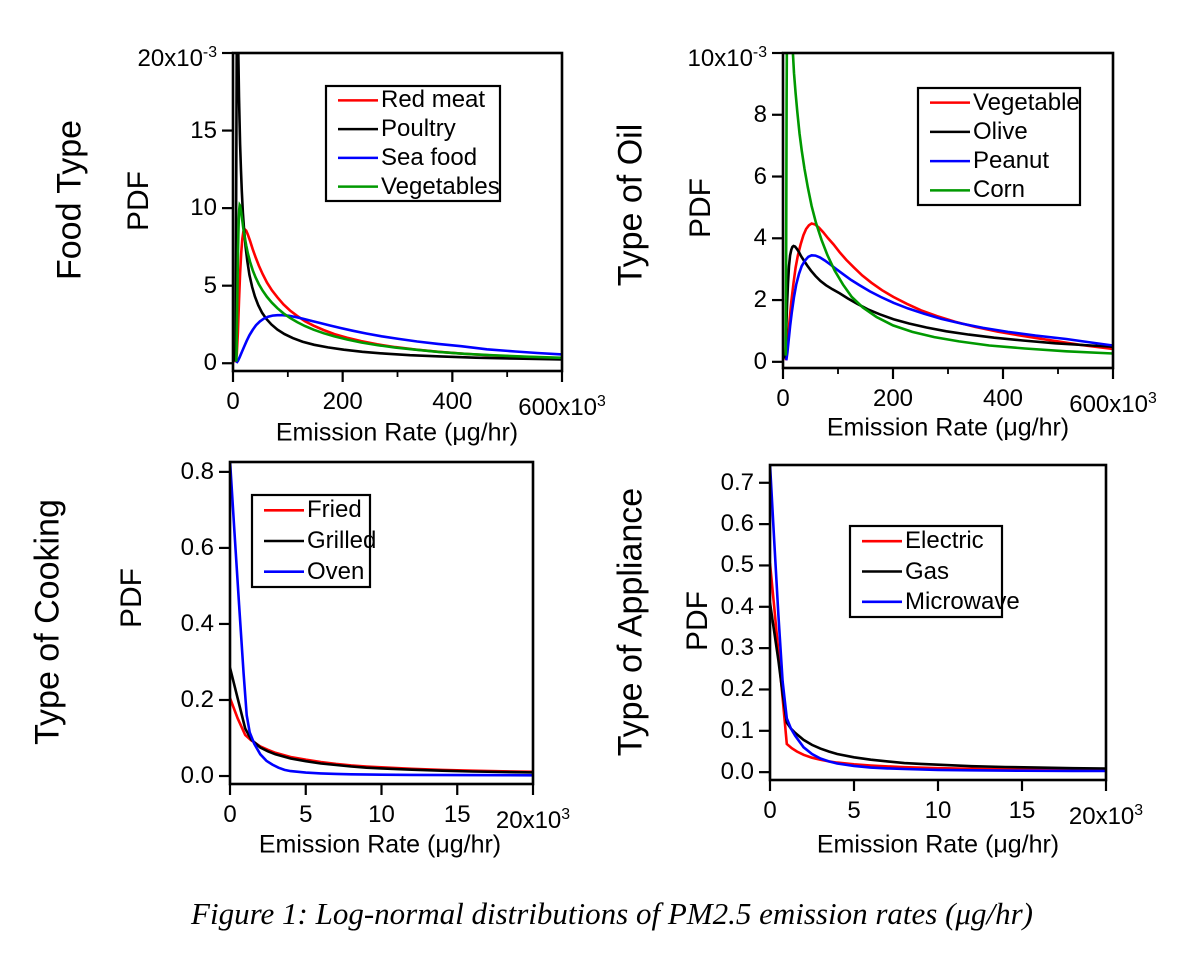 The height and width of the screenshot is (962, 1200). I want to click on type-of-oil-y-tick-0: 0, so click(760, 361).